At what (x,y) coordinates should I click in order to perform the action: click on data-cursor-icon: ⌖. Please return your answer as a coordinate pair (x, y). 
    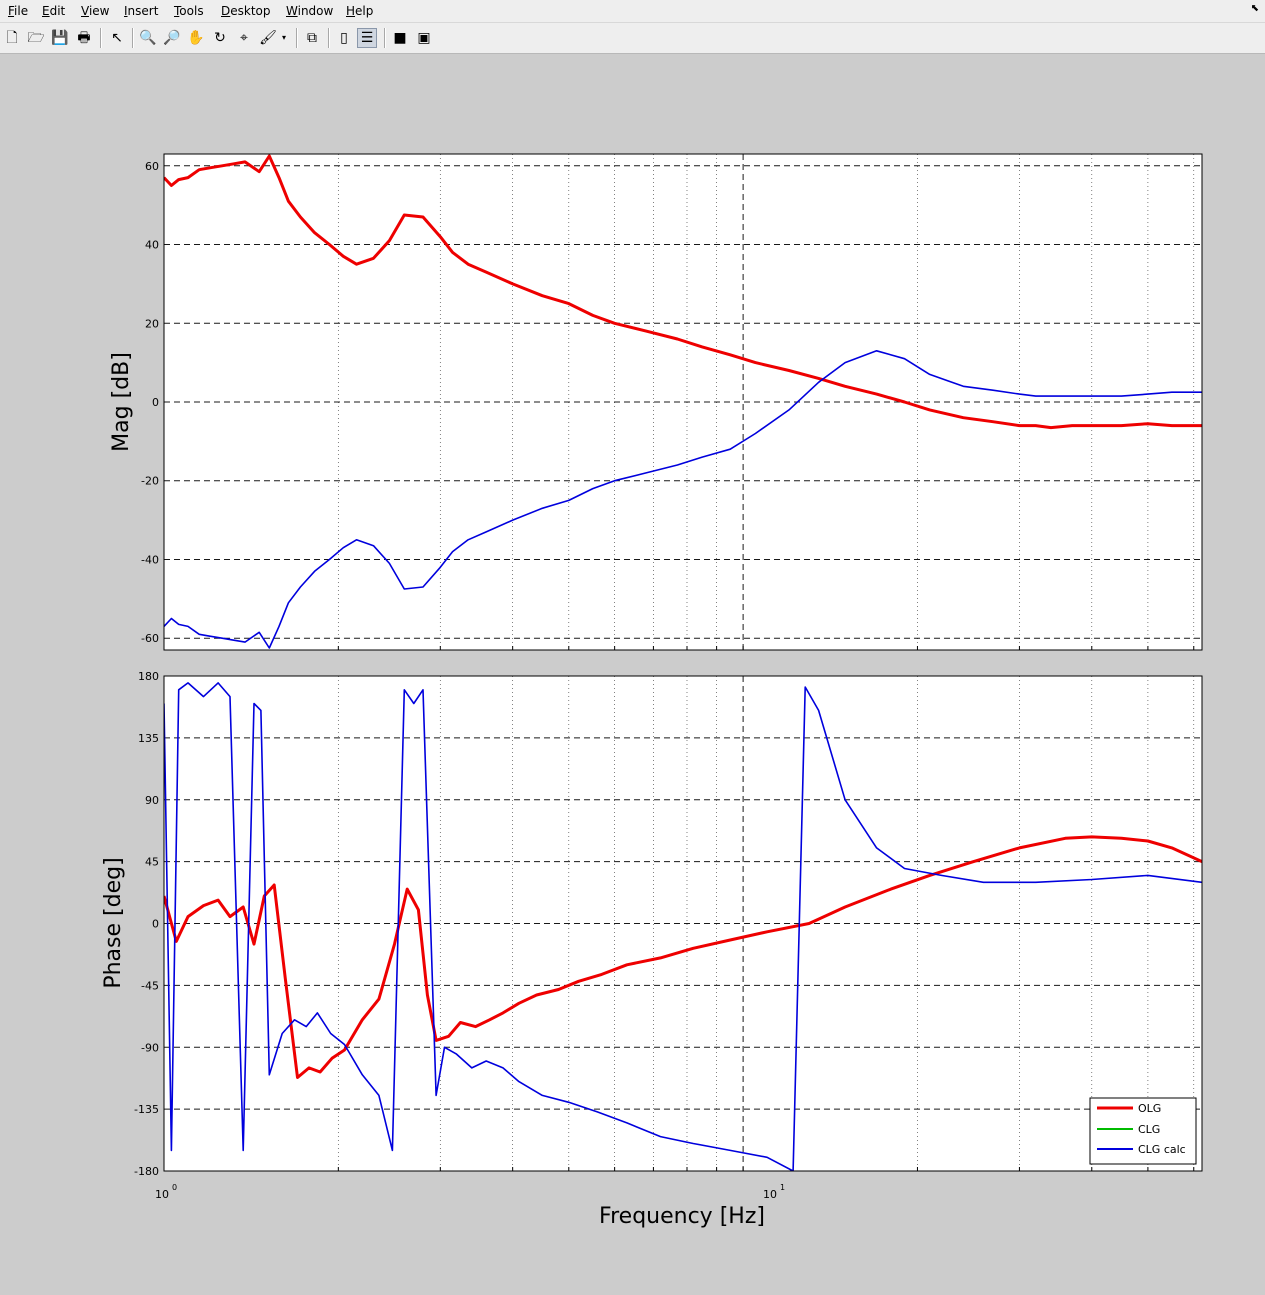
    Looking at the image, I should click on (244, 38).